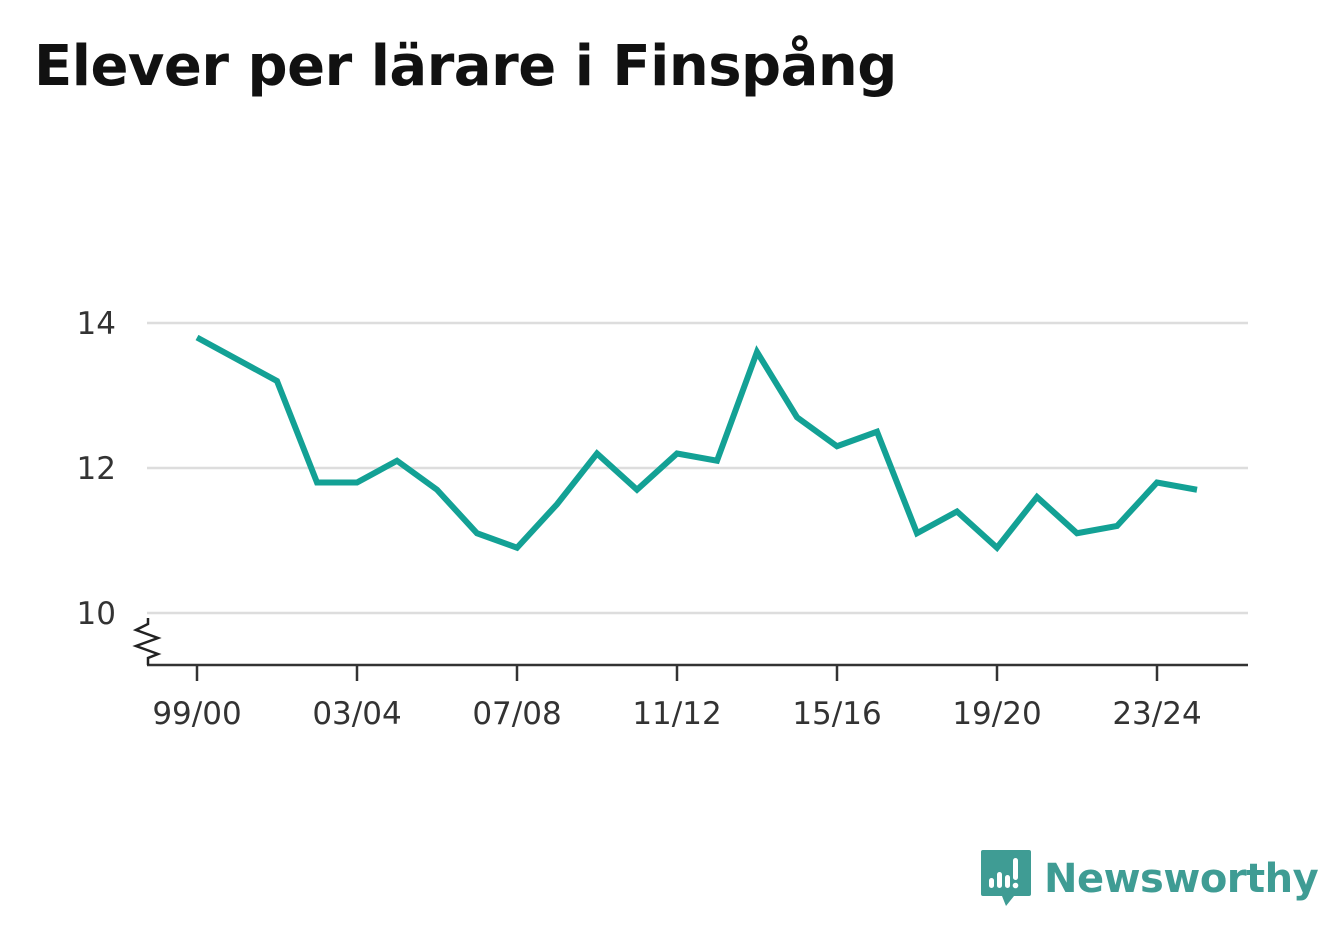  I want to click on x-ticks: 99/00 03/04 07/08 11/12 15/16 19/20 23/24, so click(677, 698).